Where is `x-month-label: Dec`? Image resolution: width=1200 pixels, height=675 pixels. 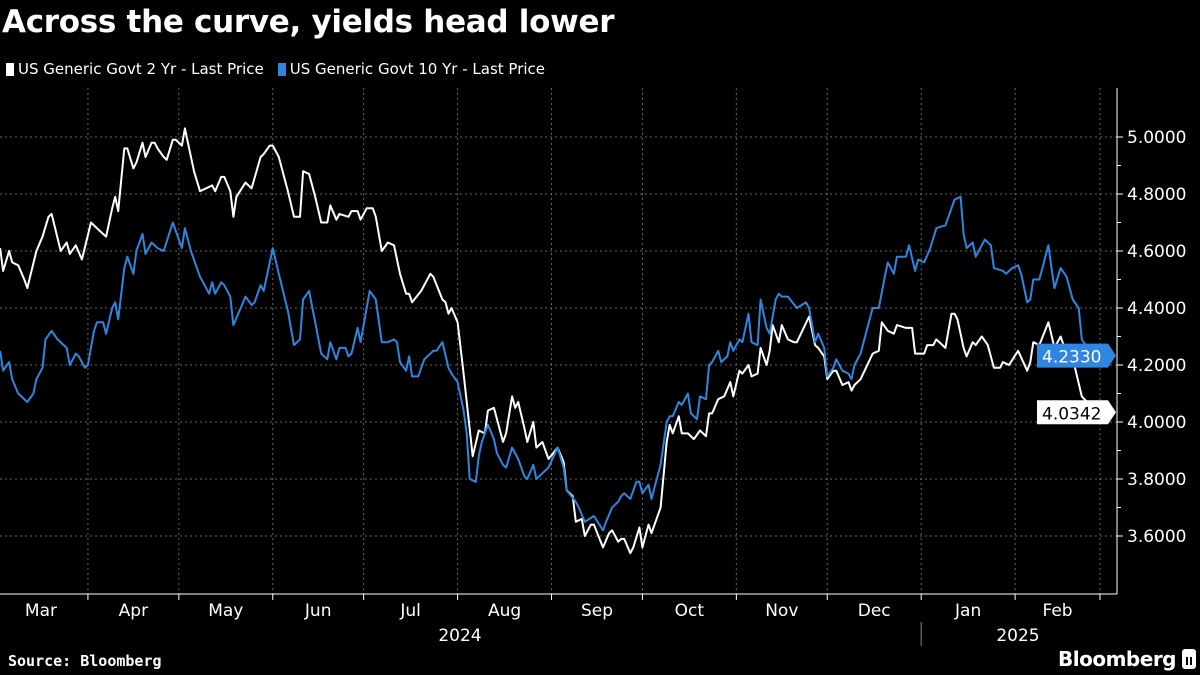 x-month-label: Dec is located at coordinates (874, 611).